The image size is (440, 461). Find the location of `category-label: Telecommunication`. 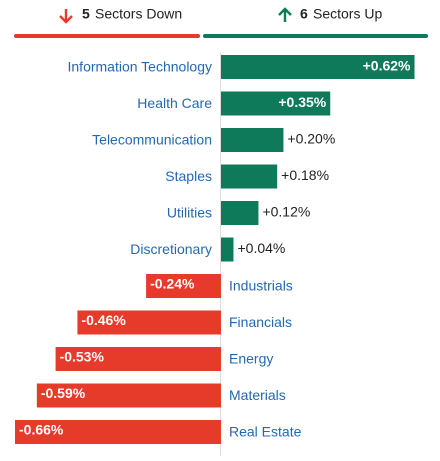

category-label: Telecommunication is located at coordinates (152, 140).